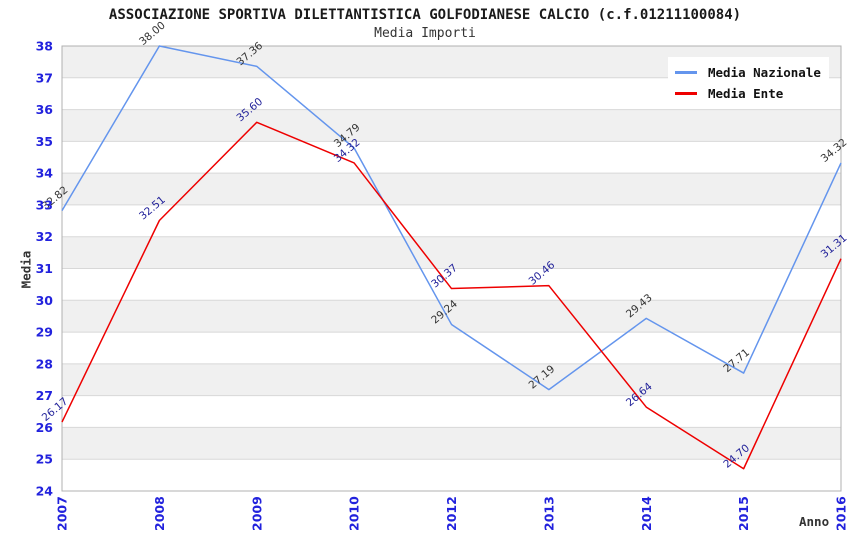  What do you see at coordinates (26, 269) in the screenshot?
I see `y-axis-title: Media` at bounding box center [26, 269].